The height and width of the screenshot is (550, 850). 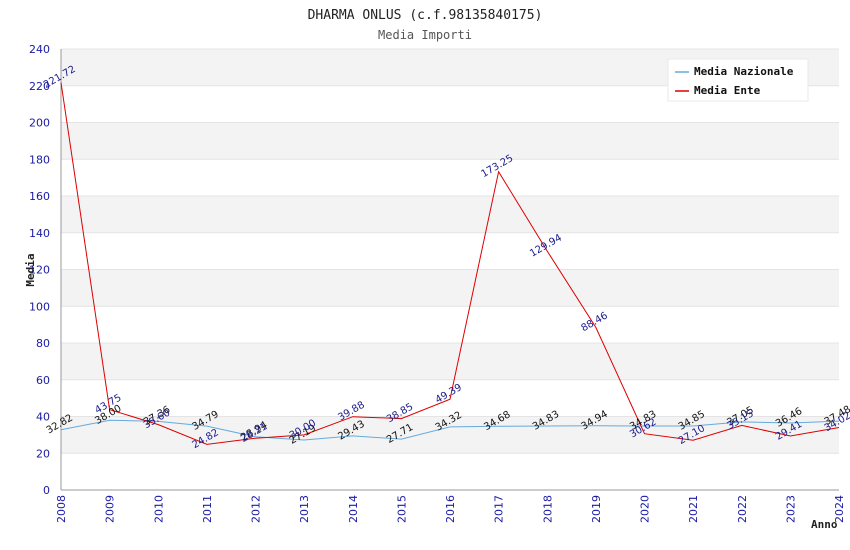 I want to click on y-tick-label: 0, so click(x=46, y=490).